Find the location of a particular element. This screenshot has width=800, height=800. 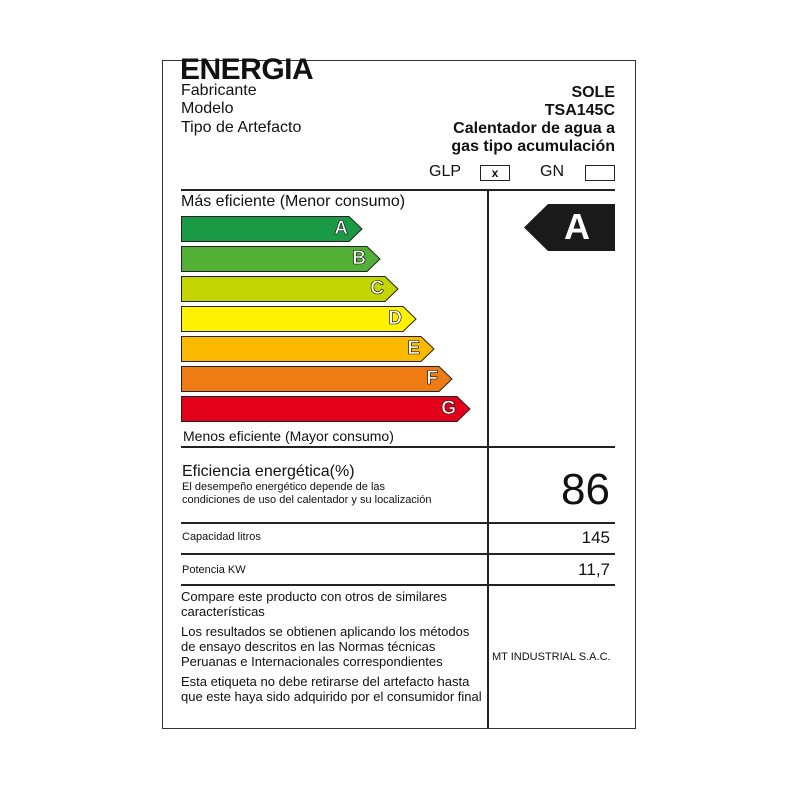

energy-class-bar-d: D is located at coordinates (299, 319).